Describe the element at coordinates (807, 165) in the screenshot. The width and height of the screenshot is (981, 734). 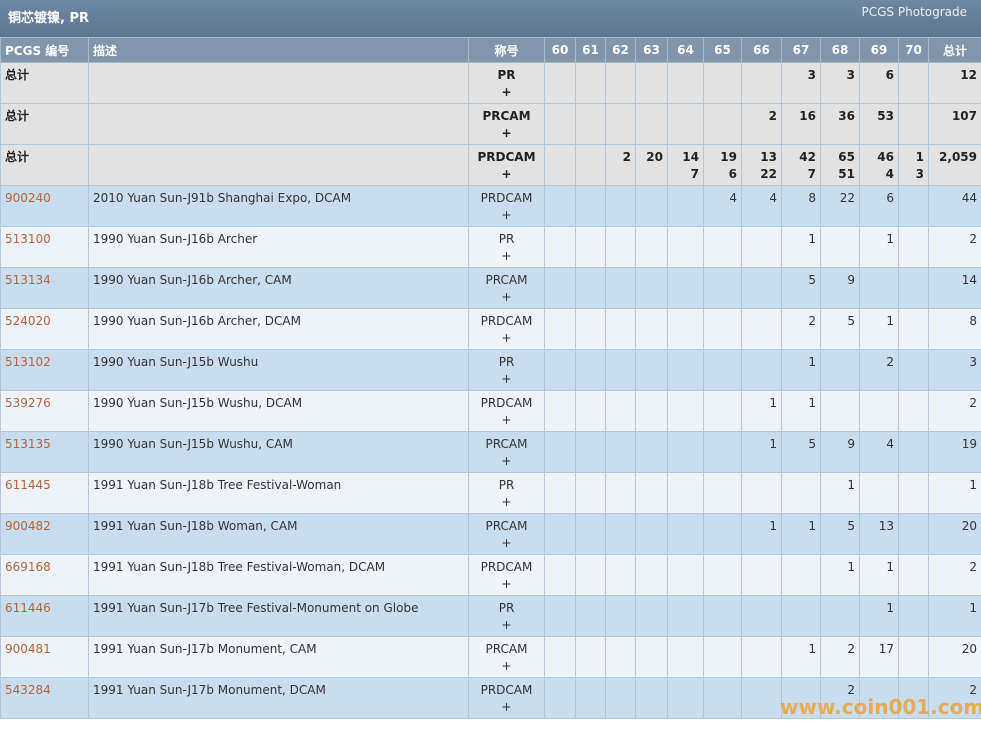
I see `grade-count: 427` at that location.